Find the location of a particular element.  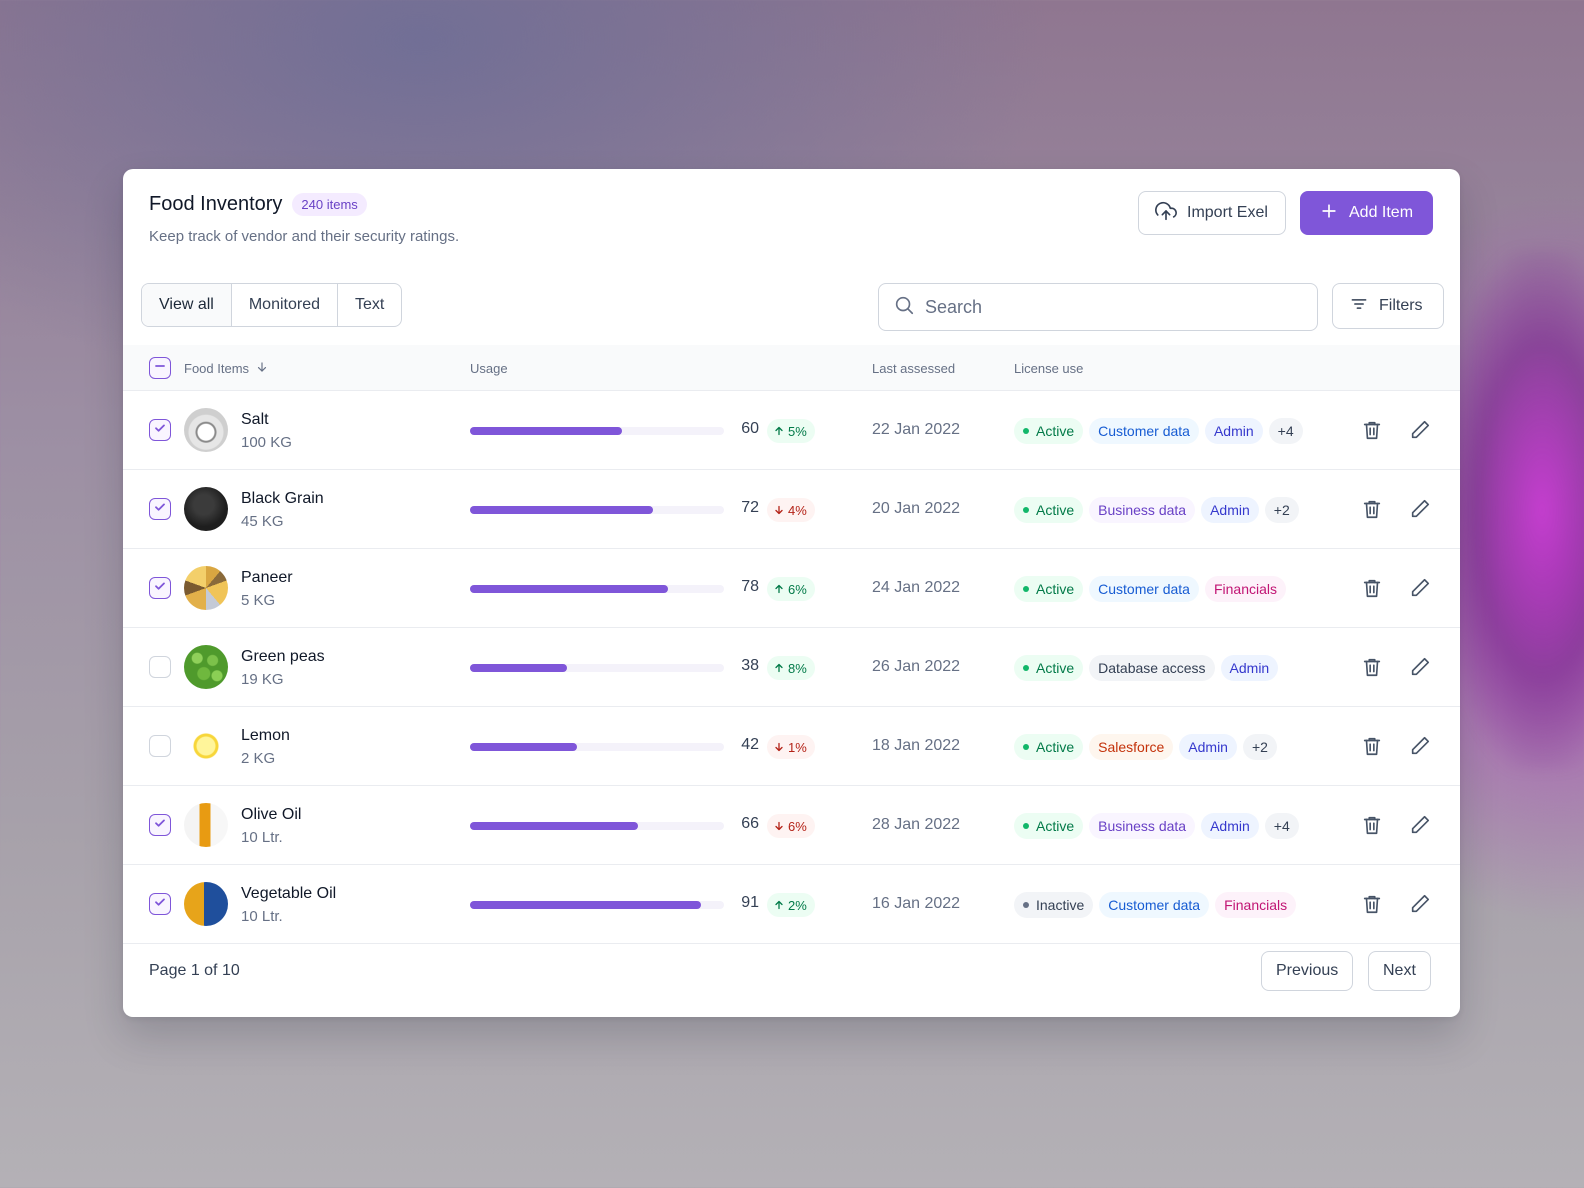

food-name: Black Grain is located at coordinates (282, 498).